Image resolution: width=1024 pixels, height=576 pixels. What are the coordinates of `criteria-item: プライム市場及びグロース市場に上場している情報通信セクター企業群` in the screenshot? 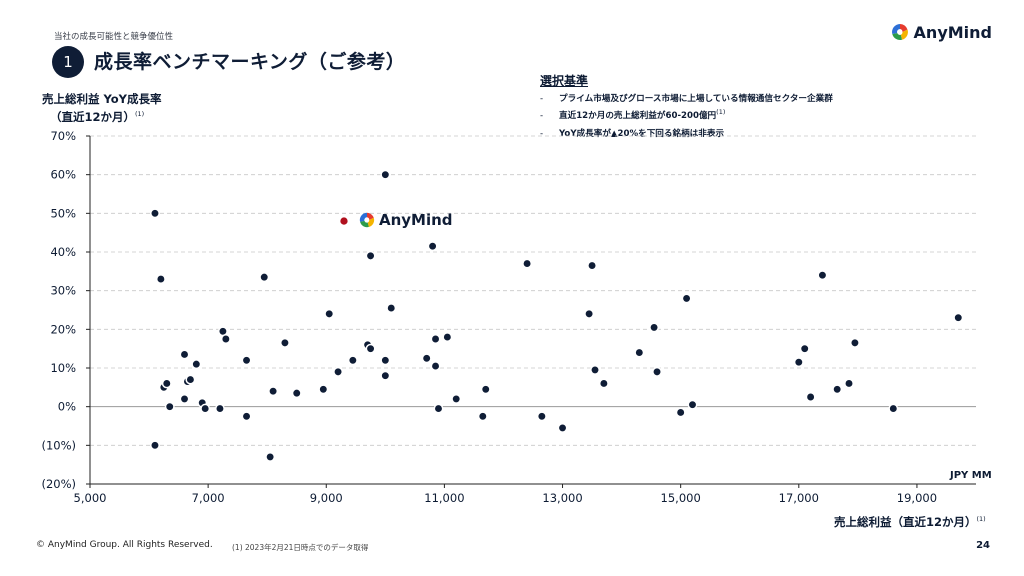 It's located at (686, 97).